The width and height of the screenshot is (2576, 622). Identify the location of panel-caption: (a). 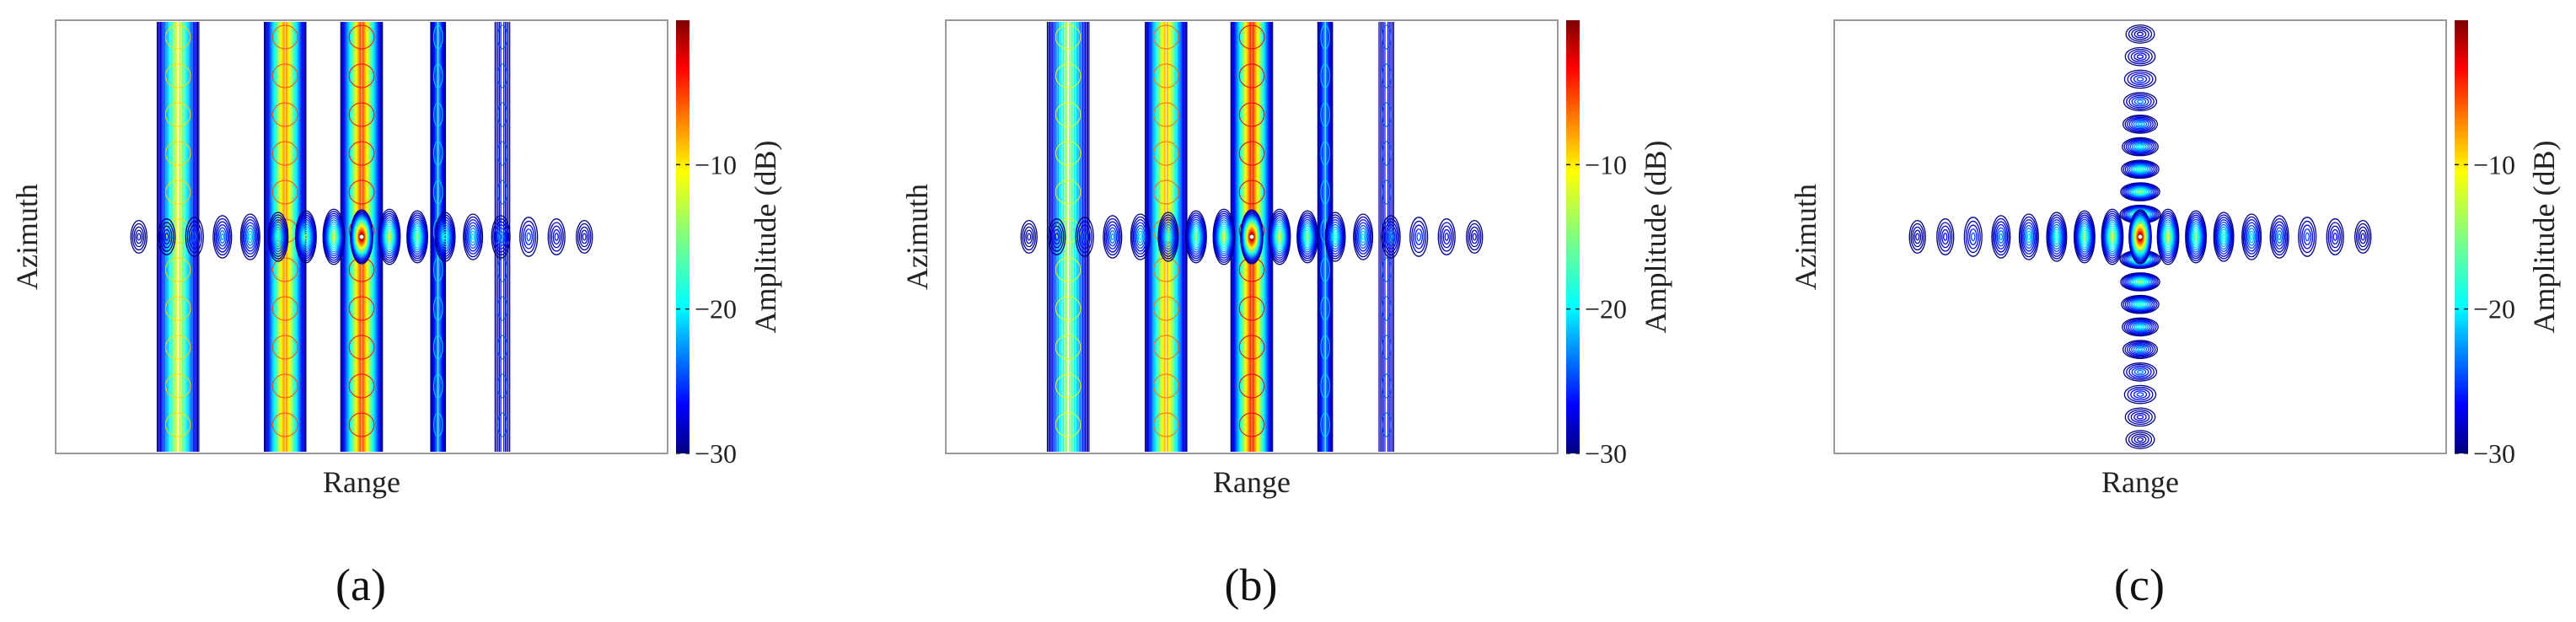
(360, 585).